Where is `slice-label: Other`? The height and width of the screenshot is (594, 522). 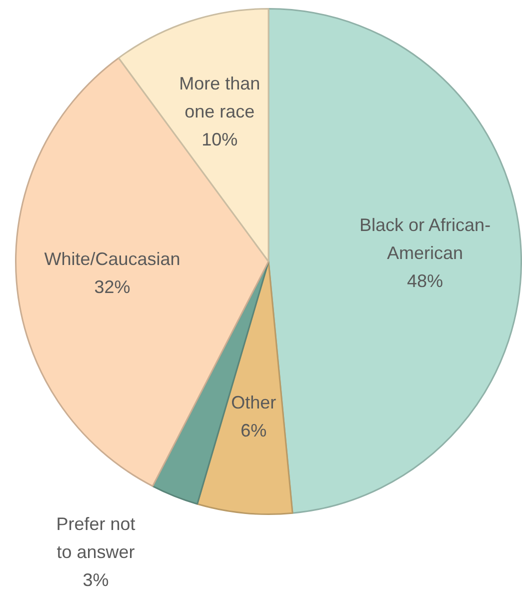
slice-label: Other is located at coordinates (253, 402).